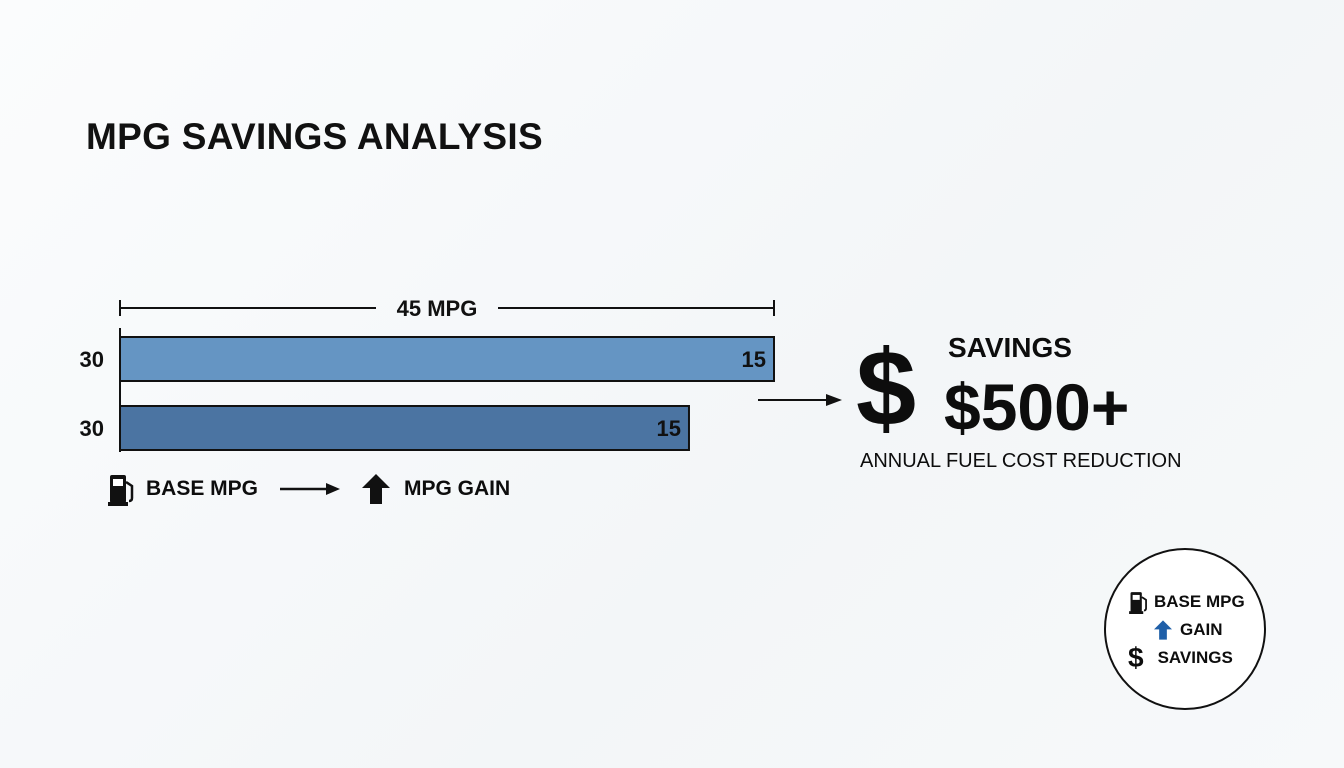 This screenshot has width=1344, height=768. What do you see at coordinates (1201, 629) in the screenshot?
I see `key-gain-label: GAIN` at bounding box center [1201, 629].